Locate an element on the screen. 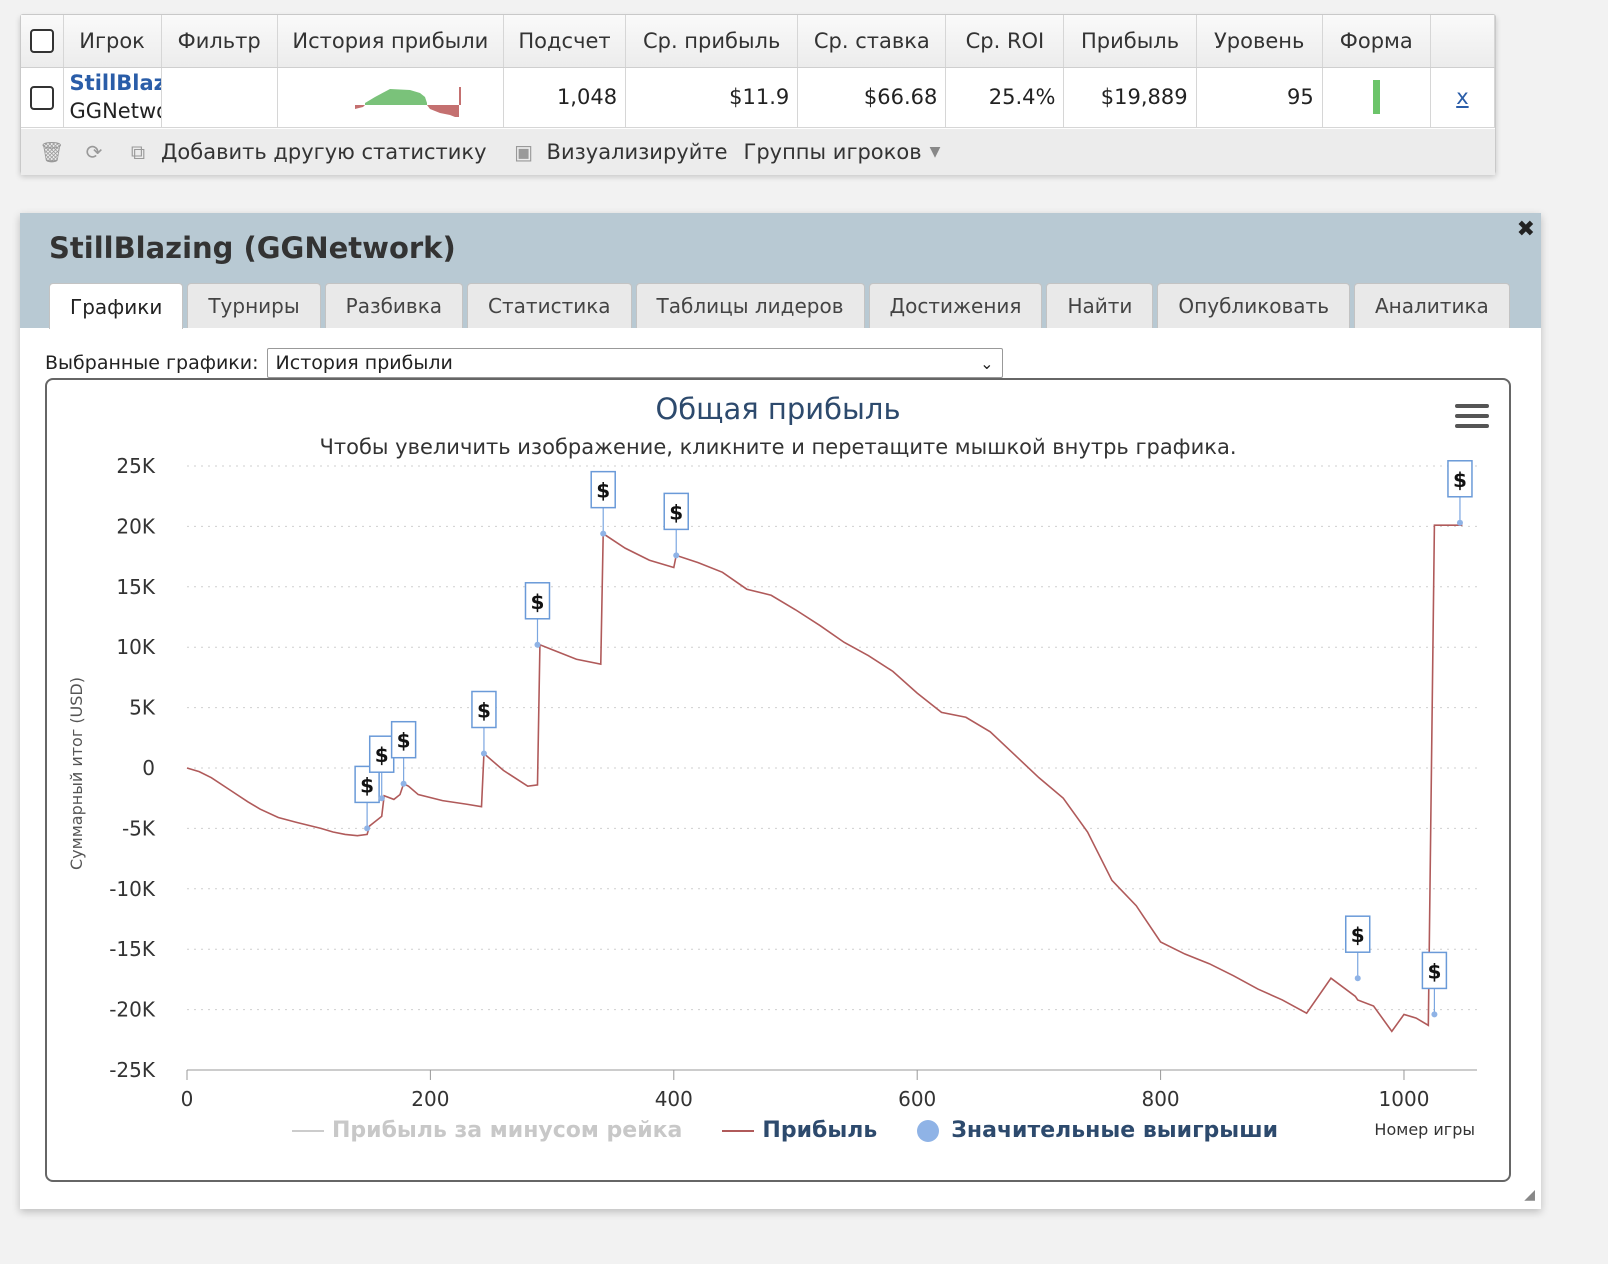  add-stat-icon: ⧉ is located at coordinates (138, 152).